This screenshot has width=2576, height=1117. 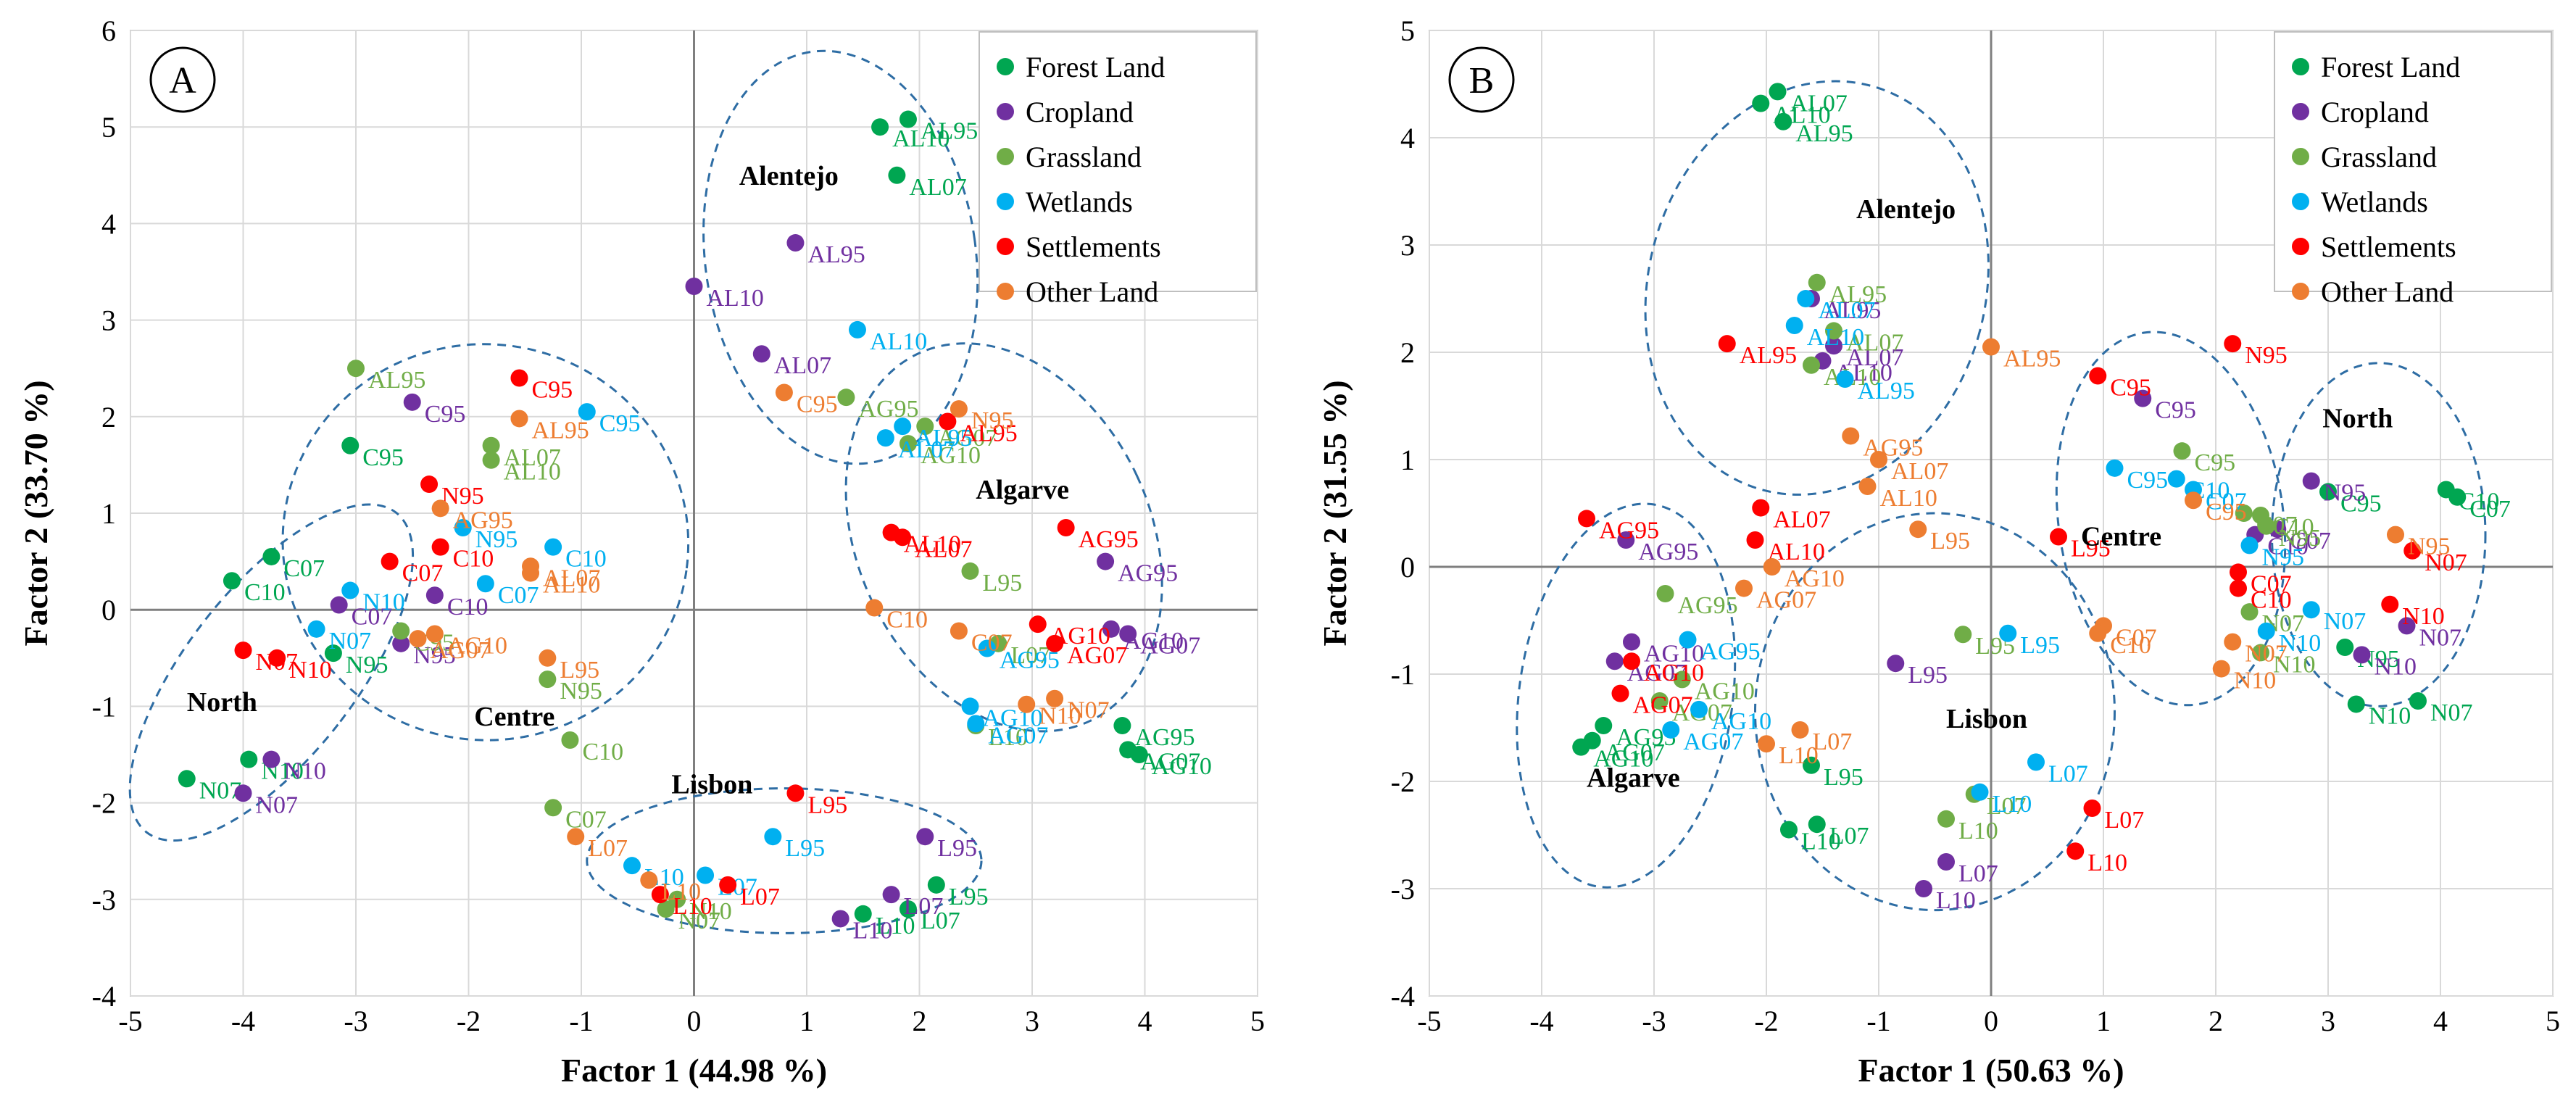 What do you see at coordinates (401, 643) in the screenshot?
I see `panel-a-point-cropland-n95` at bounding box center [401, 643].